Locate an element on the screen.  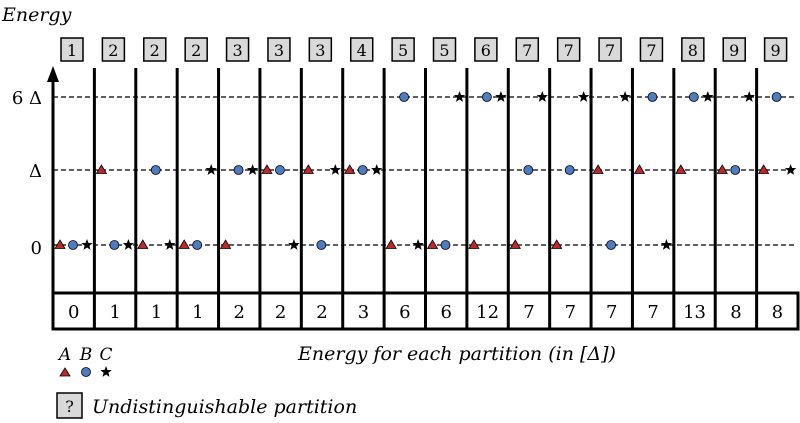
legend-label-b: B is located at coordinates (86, 355).